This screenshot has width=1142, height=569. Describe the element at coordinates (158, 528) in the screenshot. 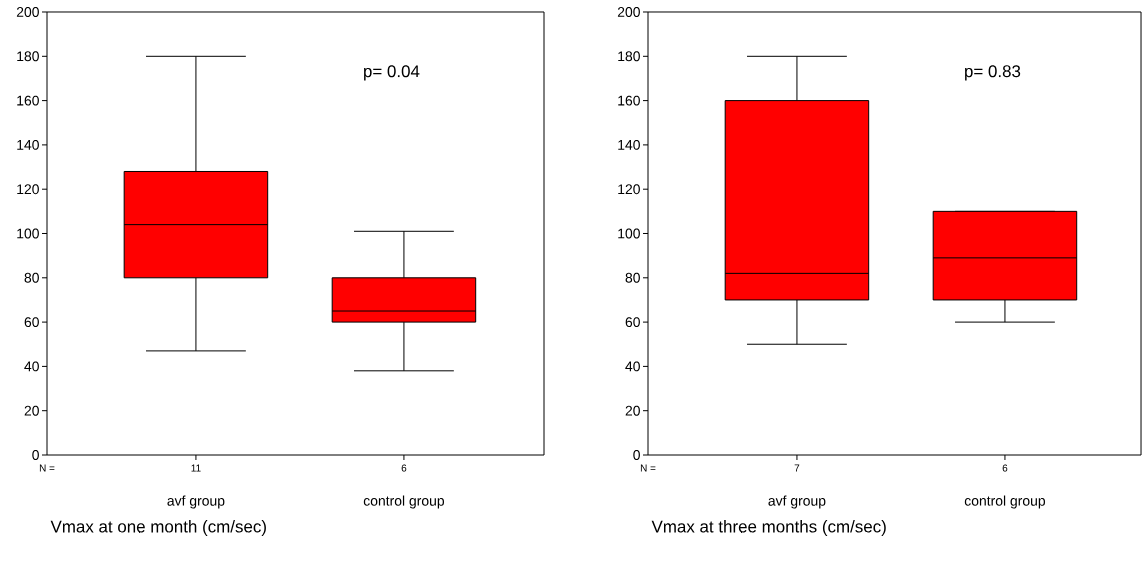

I see `text: Vmax at one month (cm/sec)` at that location.